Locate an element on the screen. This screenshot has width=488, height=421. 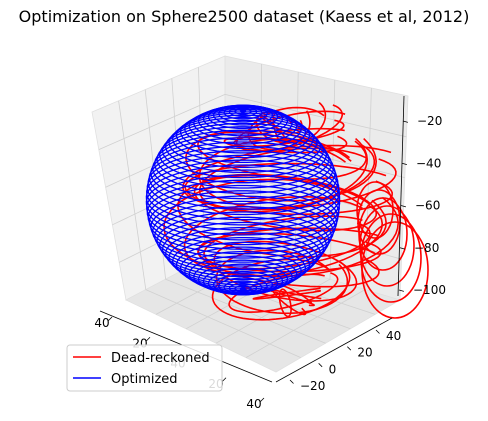
z-axis-ticks: −20 −40 −60 −80 −100 is located at coordinates (422, 205).